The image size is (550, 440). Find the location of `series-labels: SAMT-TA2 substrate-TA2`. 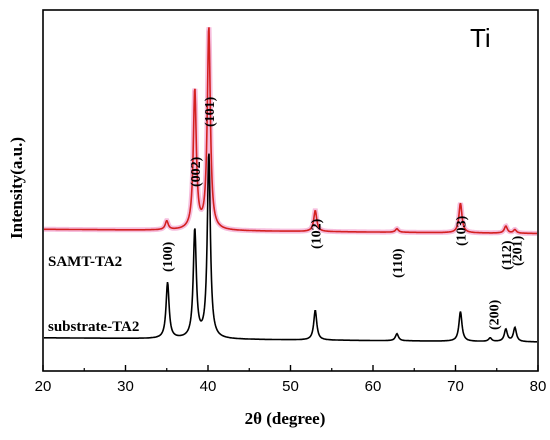

series-labels: SAMT-TA2 substrate-TA2 is located at coordinates (93, 294).